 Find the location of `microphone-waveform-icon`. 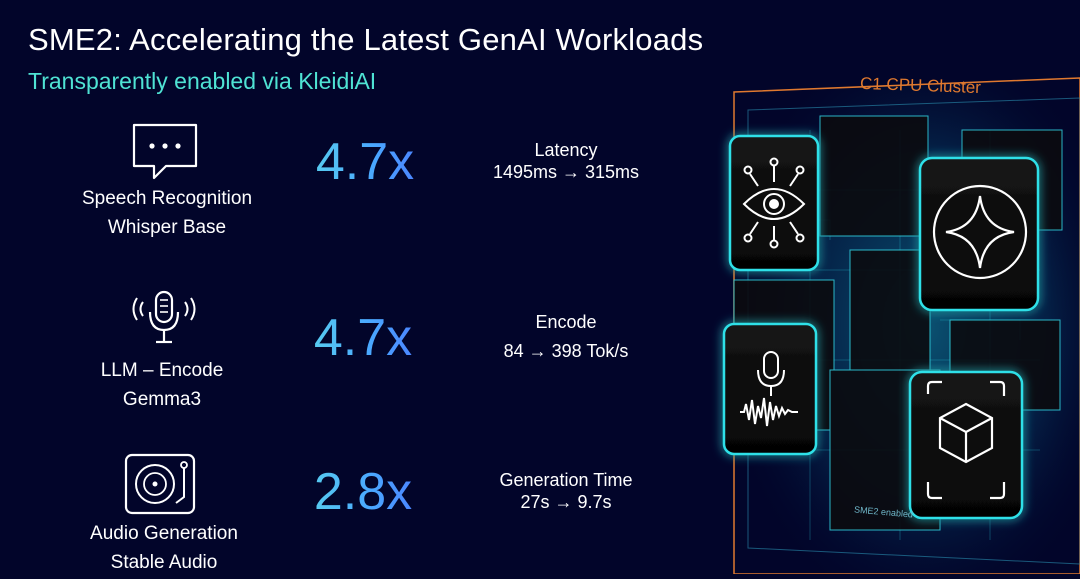

microphone-waveform-icon is located at coordinates (769, 389).